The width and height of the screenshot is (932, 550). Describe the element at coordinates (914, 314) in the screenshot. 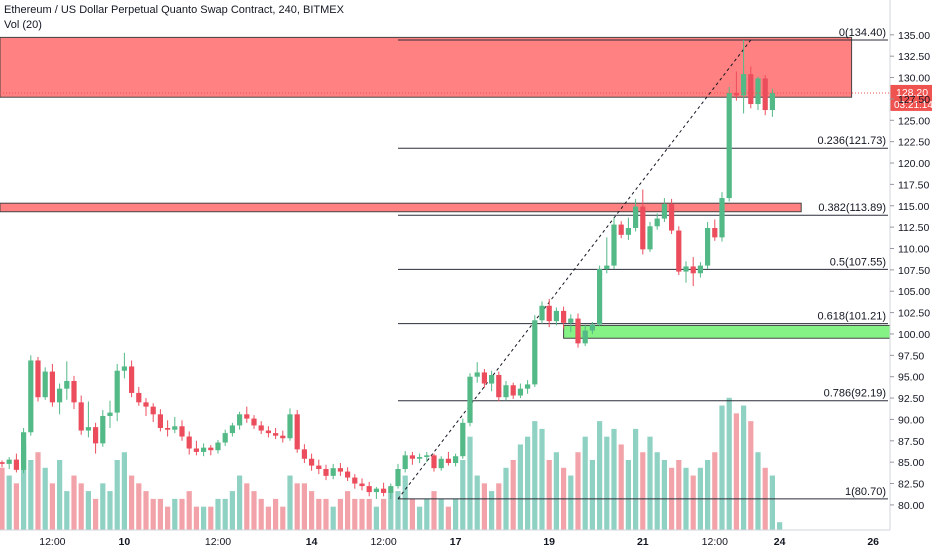

I see `y-tick-label: 102.50` at that location.